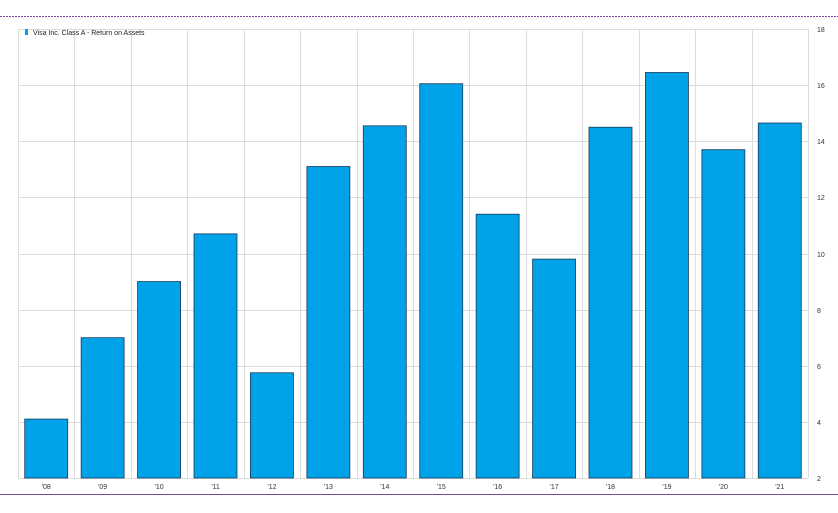  What do you see at coordinates (723, 487) in the screenshot?
I see `x-tick-label: '20` at bounding box center [723, 487].